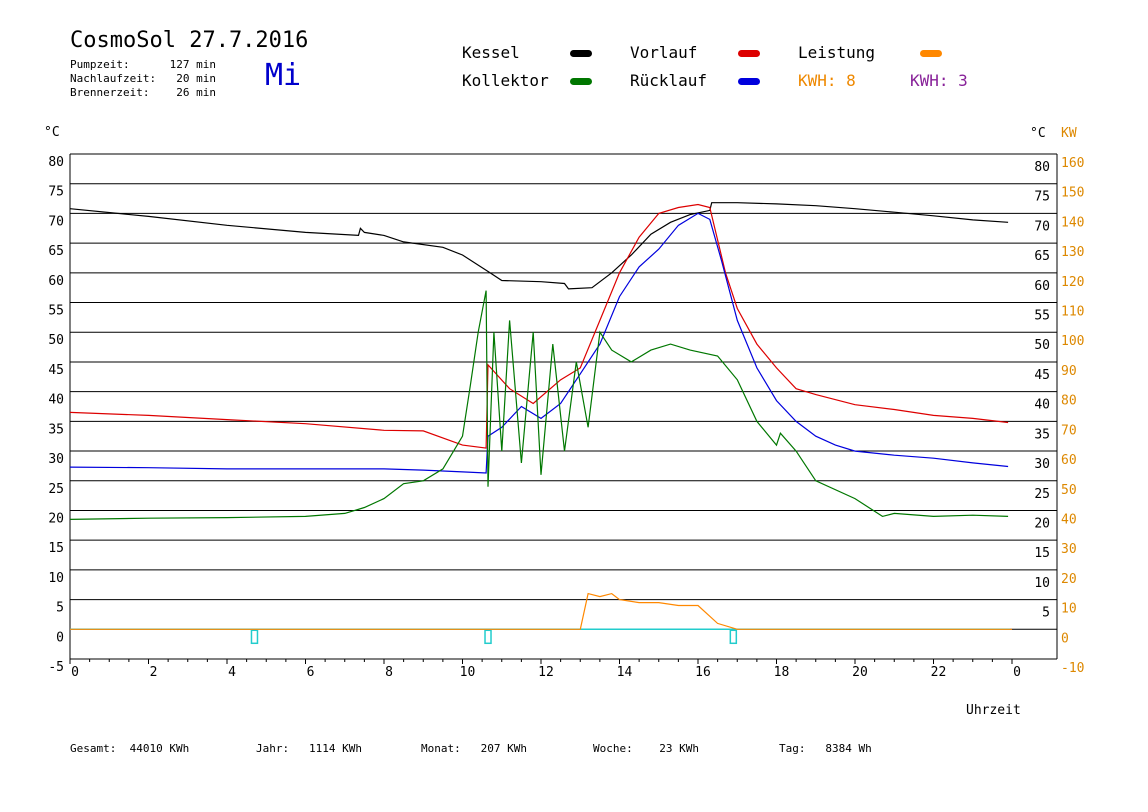  What do you see at coordinates (196, 92) in the screenshot?
I see `burner-time-value: 26 min` at bounding box center [196, 92].